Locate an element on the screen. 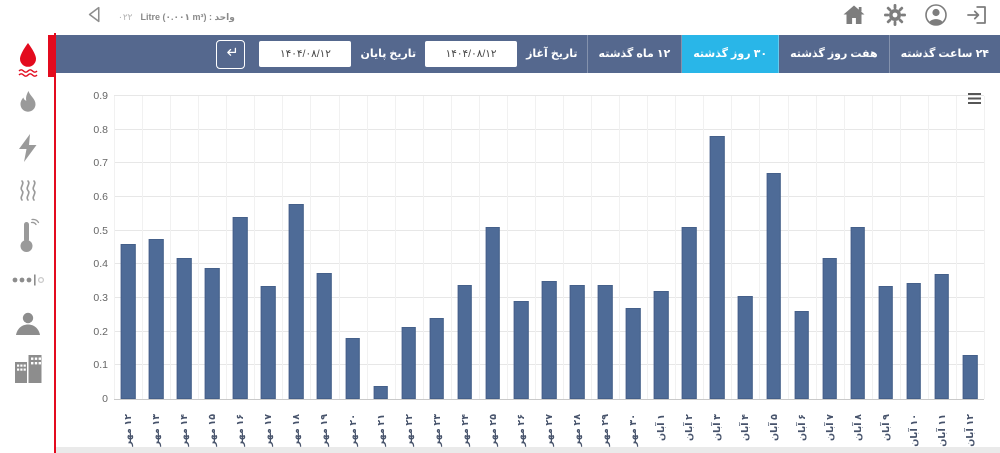  sign-out-icon is located at coordinates (977, 17).